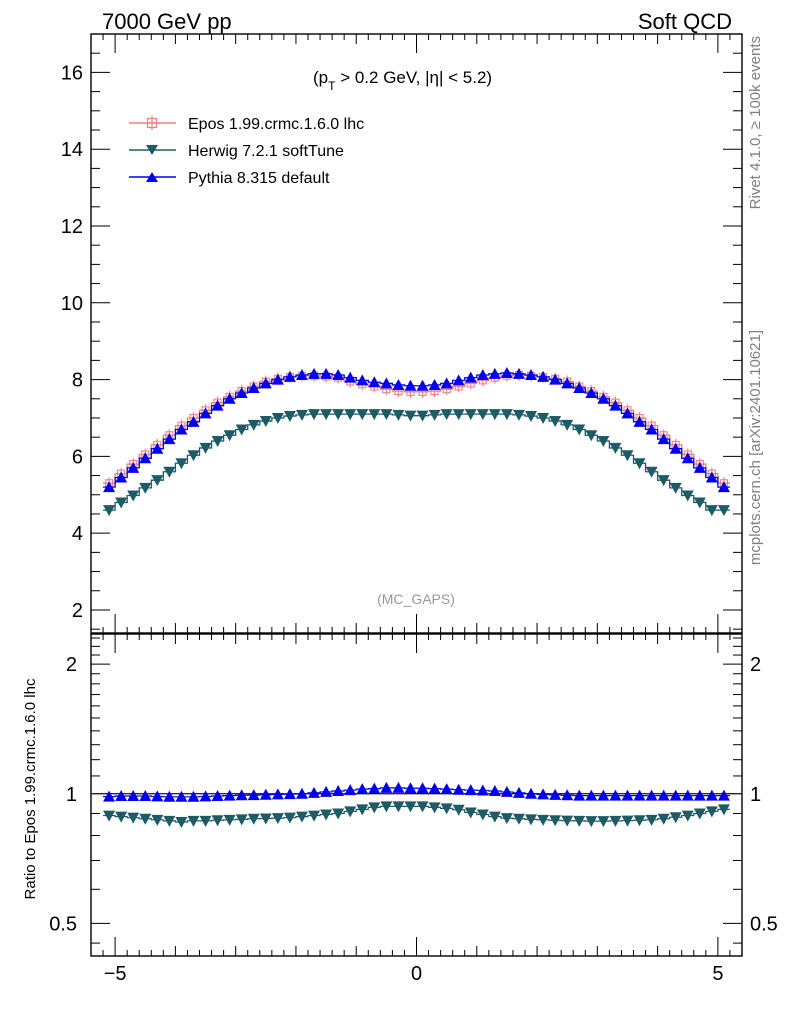  I want to click on ratio-series-group, so click(416, 804).